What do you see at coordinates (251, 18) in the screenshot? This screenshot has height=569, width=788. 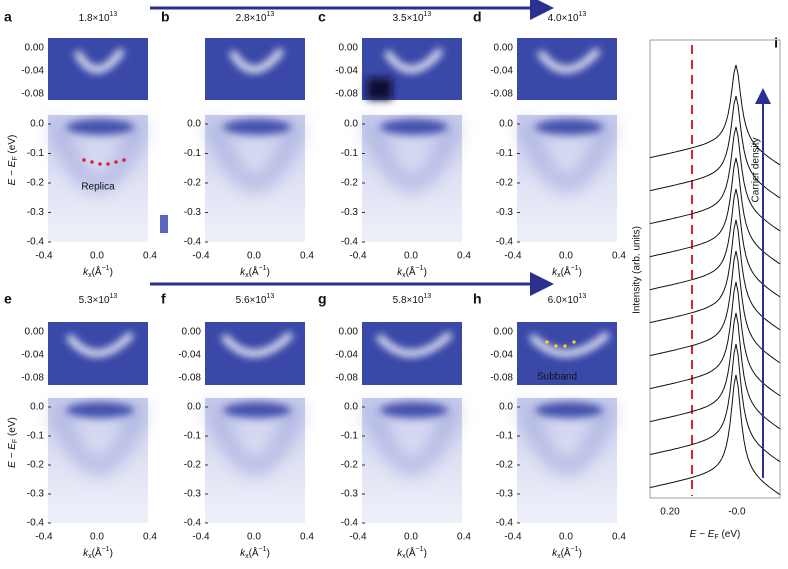 I see `text-part: 2.8×10` at bounding box center [251, 18].